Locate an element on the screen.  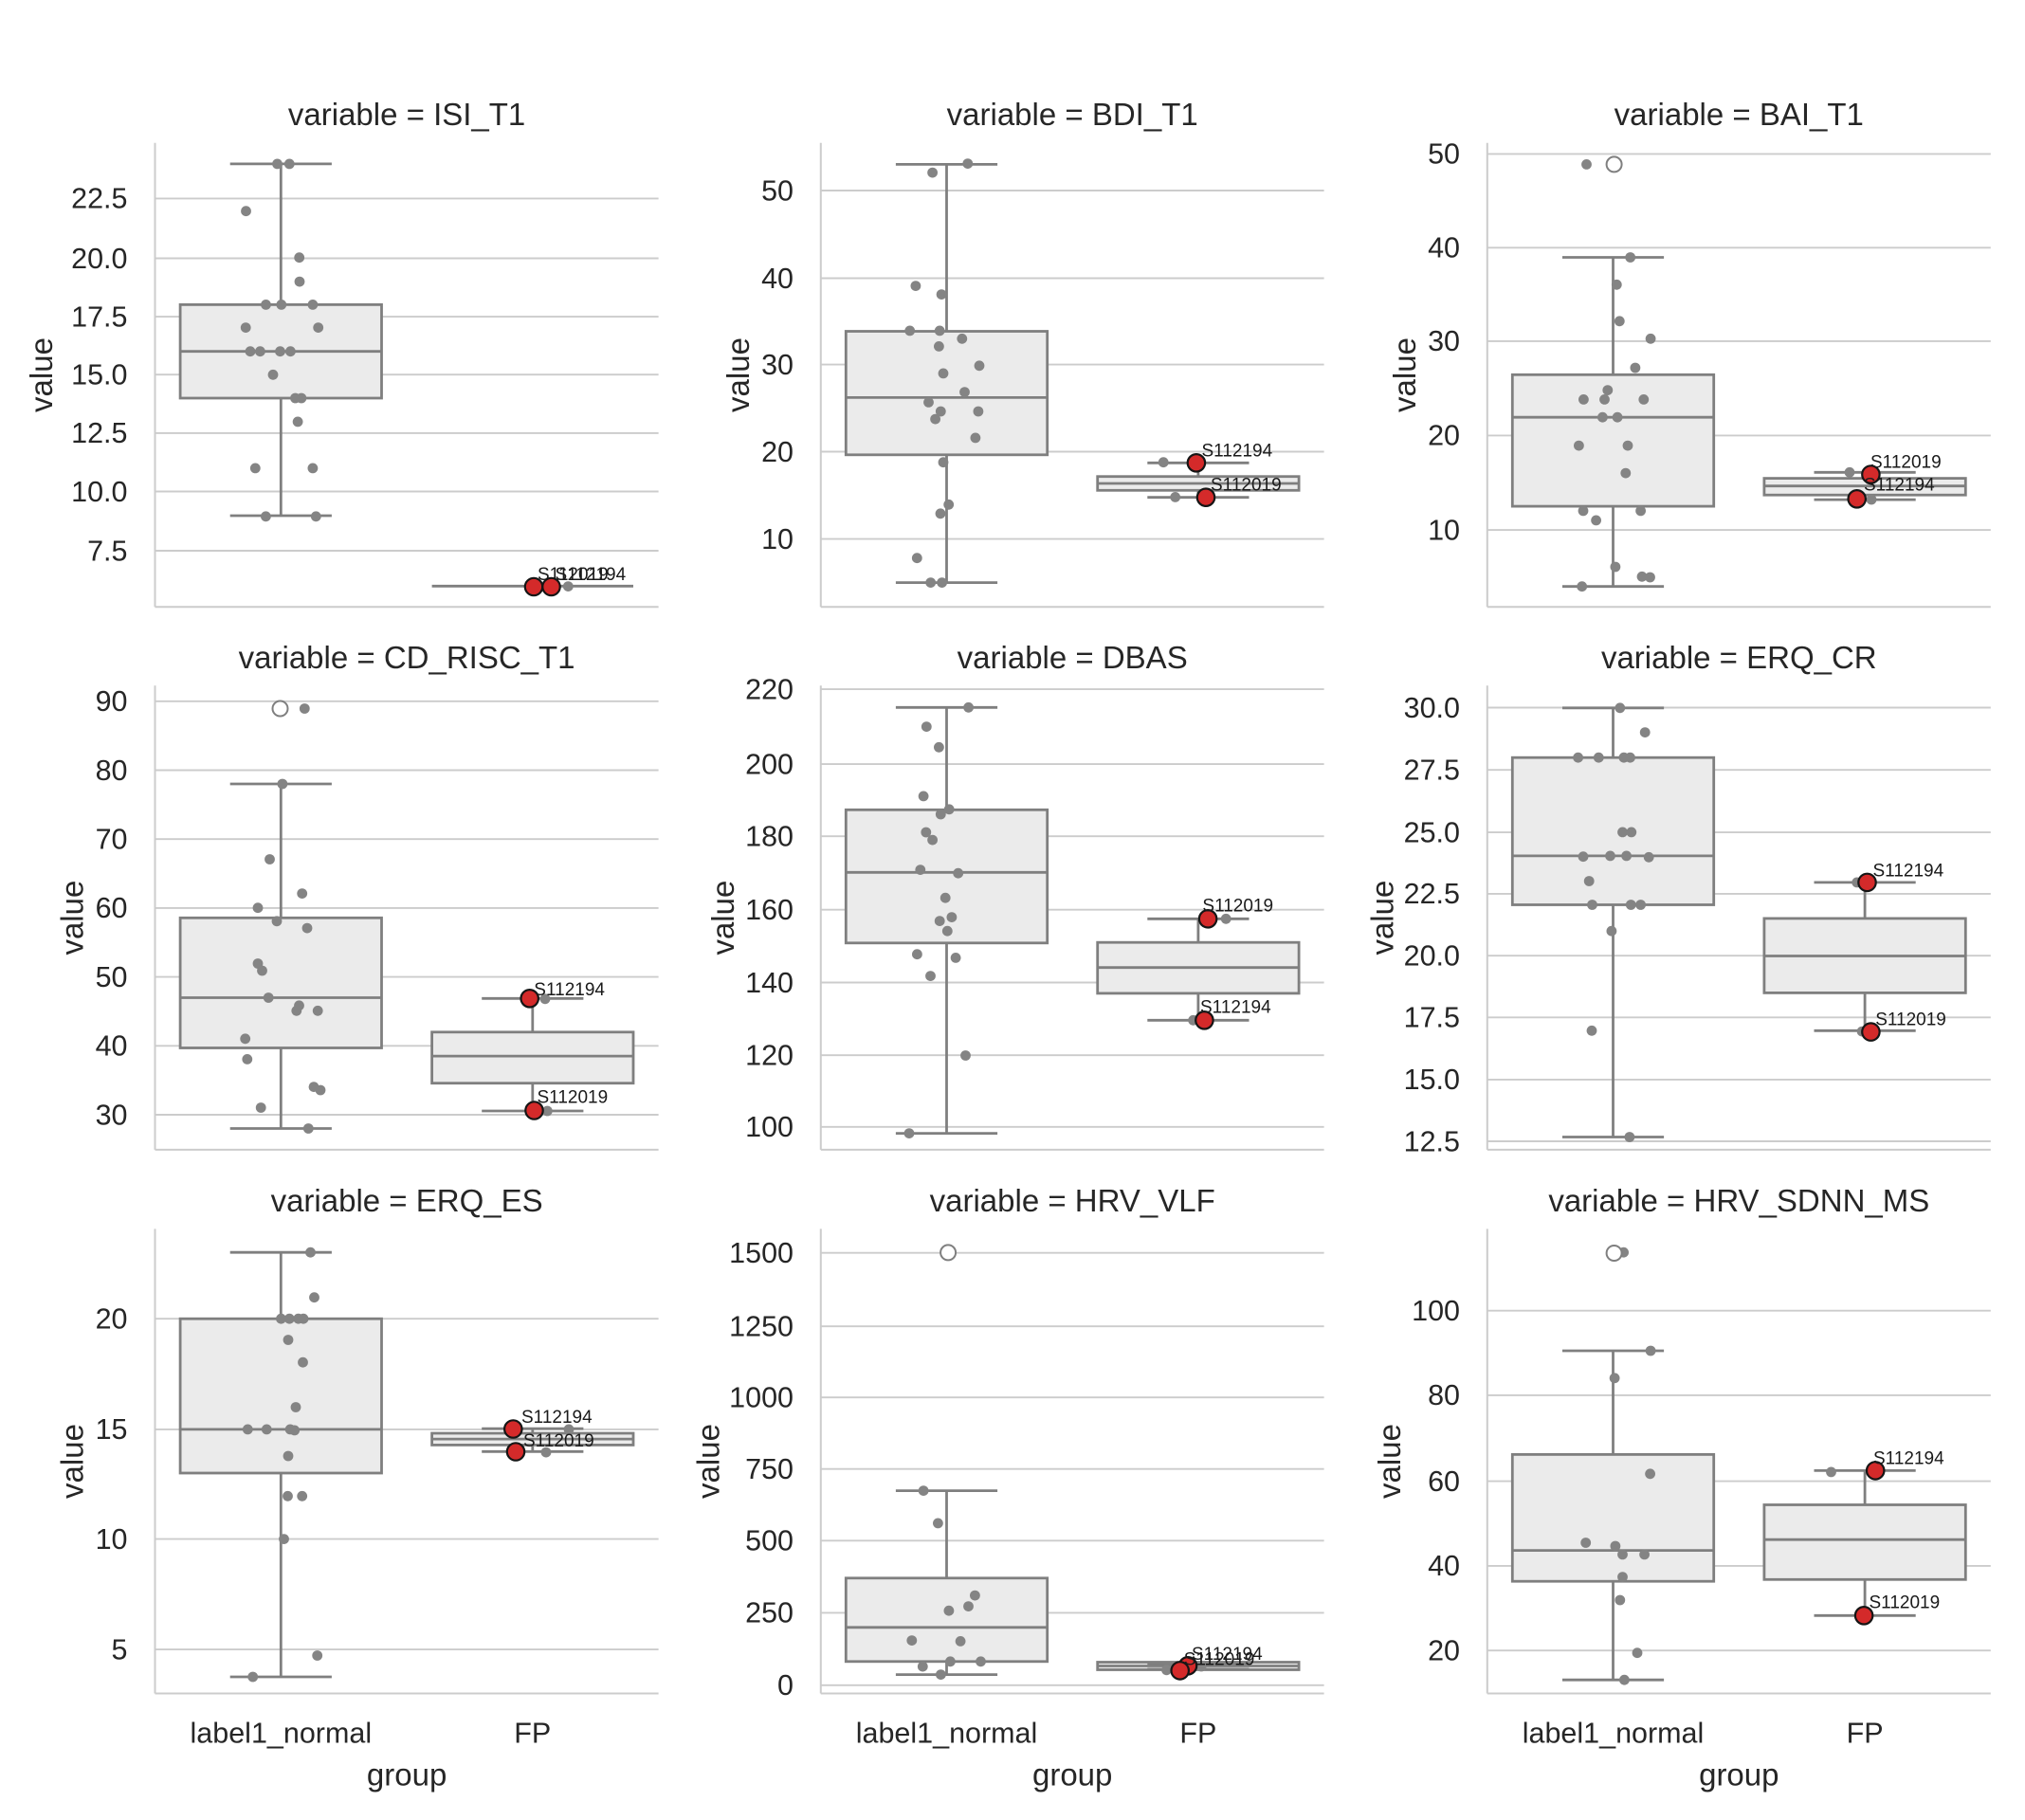
svg-text: 30.0 is located at coordinates (1432, 708).